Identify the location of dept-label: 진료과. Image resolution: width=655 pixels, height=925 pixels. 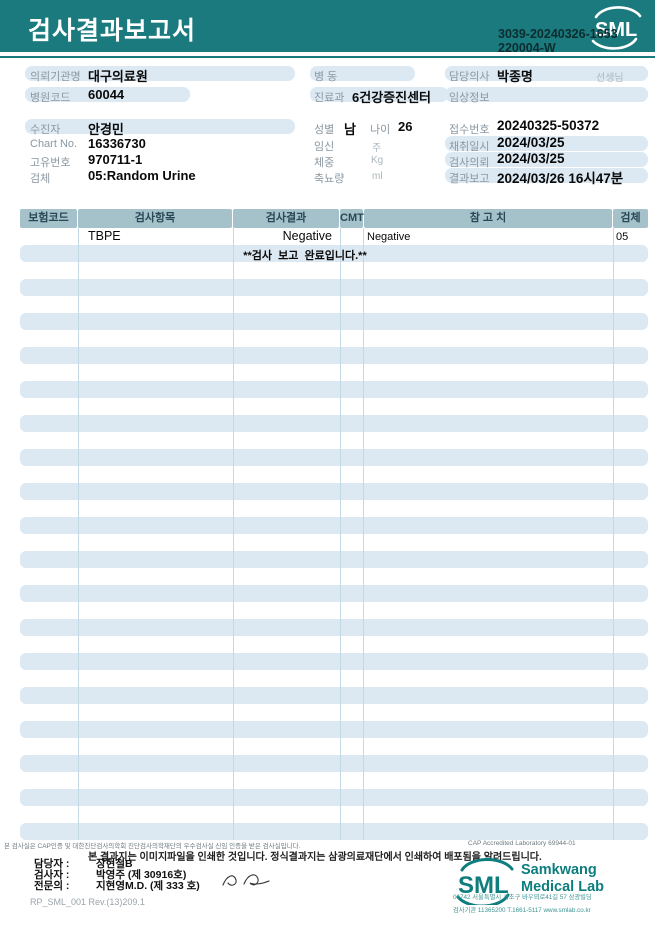
(329, 98).